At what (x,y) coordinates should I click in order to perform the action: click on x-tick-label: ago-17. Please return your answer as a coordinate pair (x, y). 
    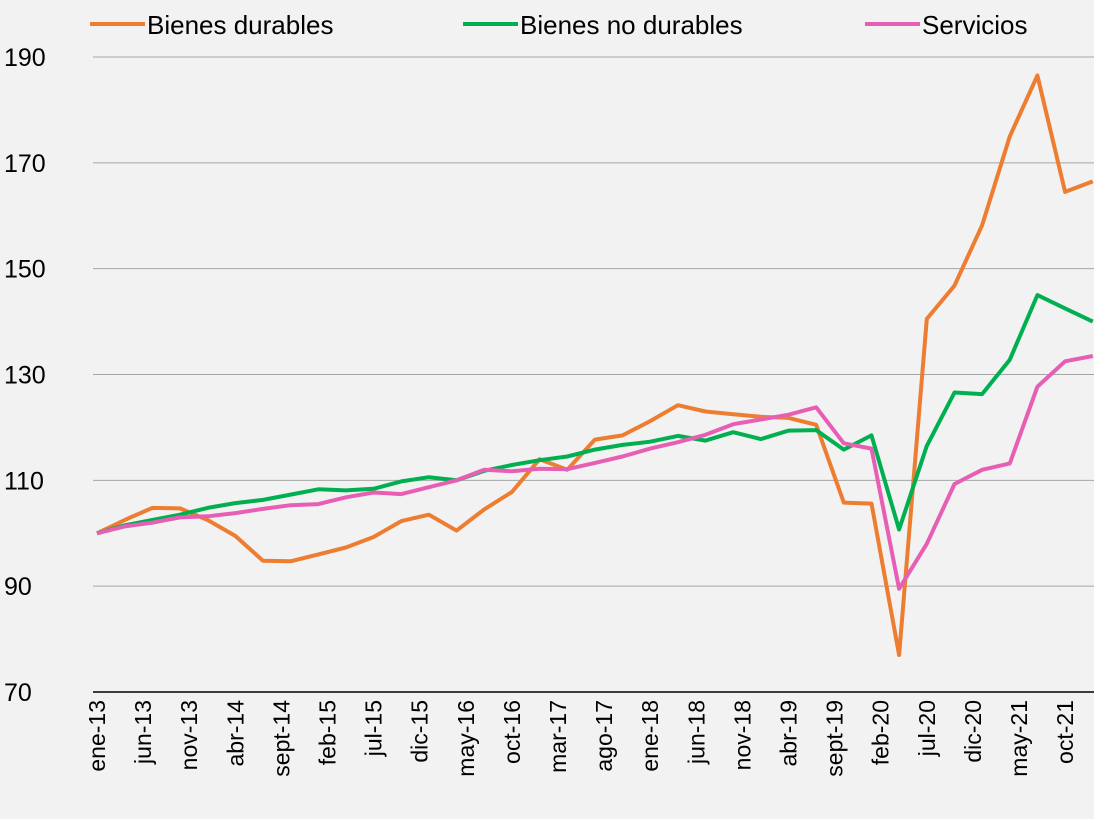
    Looking at the image, I should click on (604, 736).